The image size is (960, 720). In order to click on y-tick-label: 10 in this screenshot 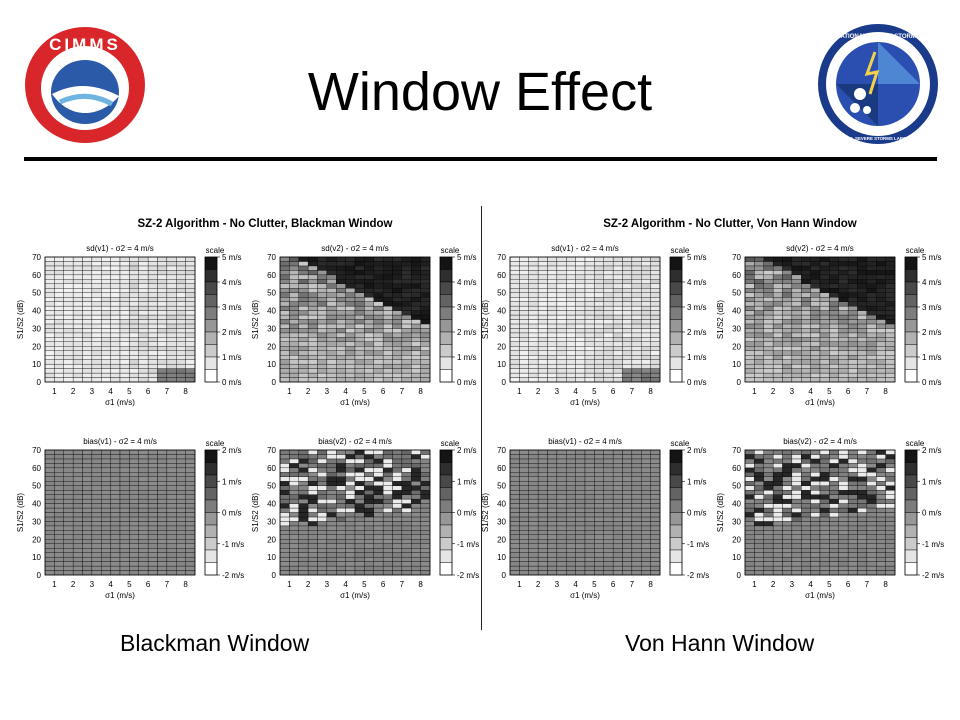, I will do `click(736, 364)`.